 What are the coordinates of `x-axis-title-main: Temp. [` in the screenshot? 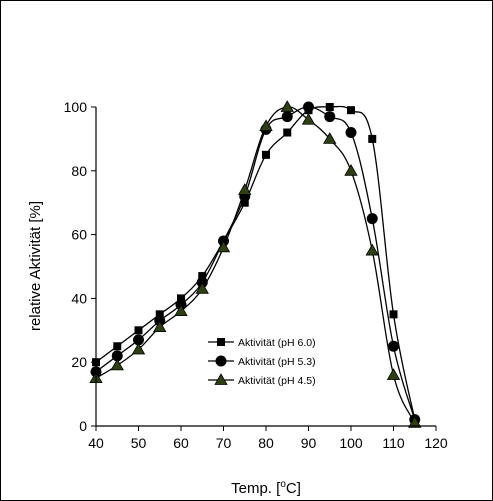 It's located at (256, 488).